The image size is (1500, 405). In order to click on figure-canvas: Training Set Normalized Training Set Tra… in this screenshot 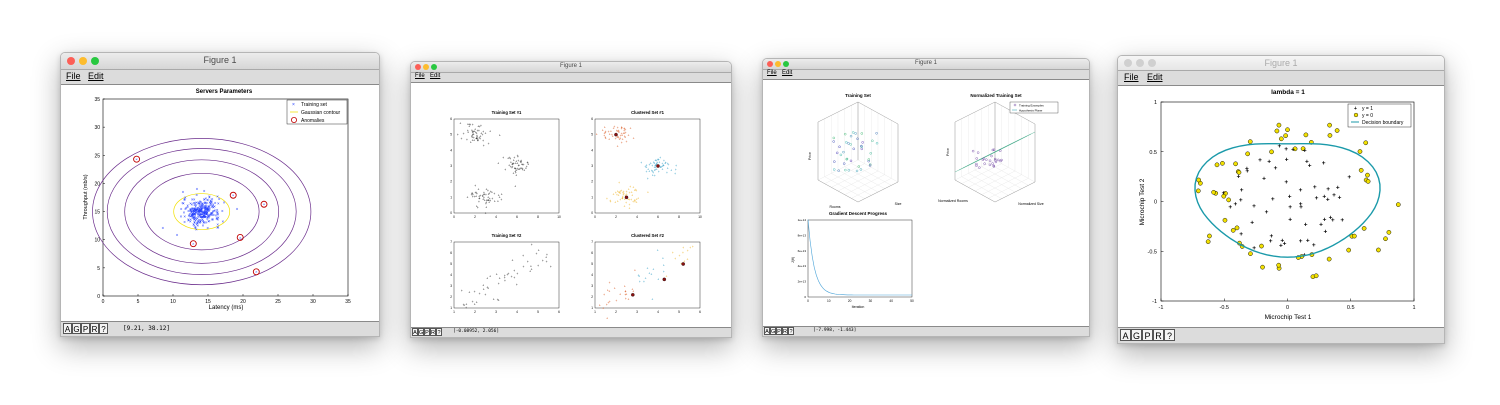, I will do `click(926, 203)`.